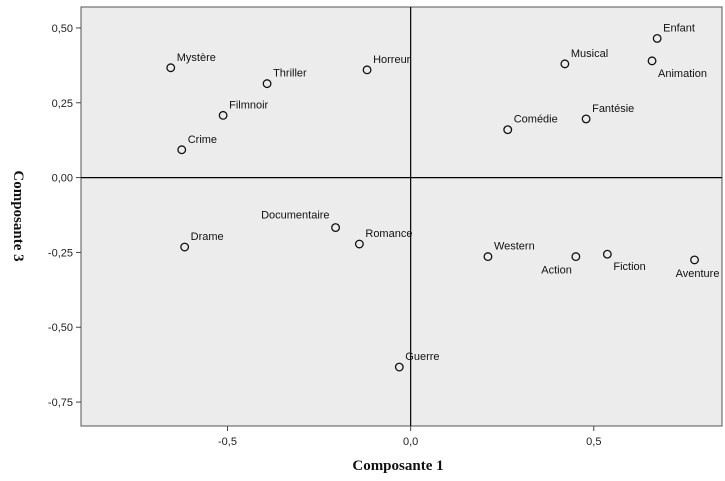 Image resolution: width=725 pixels, height=481 pixels. Describe the element at coordinates (182, 150) in the screenshot. I see `point-crime` at that location.